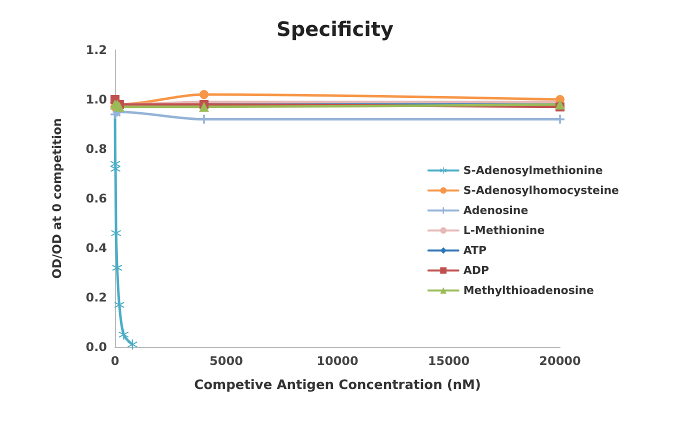  Describe the element at coordinates (337, 385) in the screenshot. I see `x-axis-title: Competive Antigen Concentration (nM)` at that location.